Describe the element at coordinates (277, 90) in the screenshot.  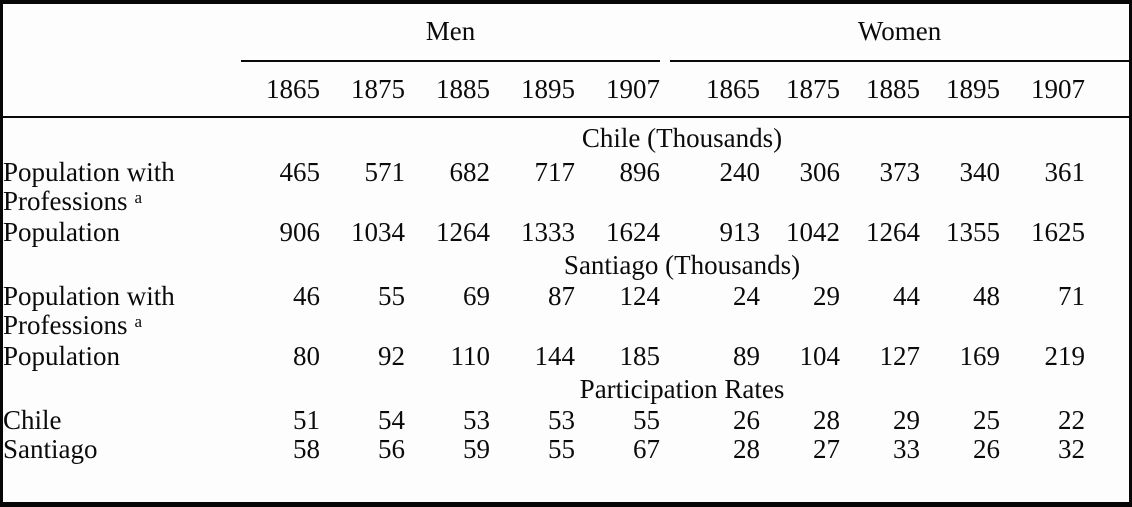
I see `year-header-men: 1865` at that location.